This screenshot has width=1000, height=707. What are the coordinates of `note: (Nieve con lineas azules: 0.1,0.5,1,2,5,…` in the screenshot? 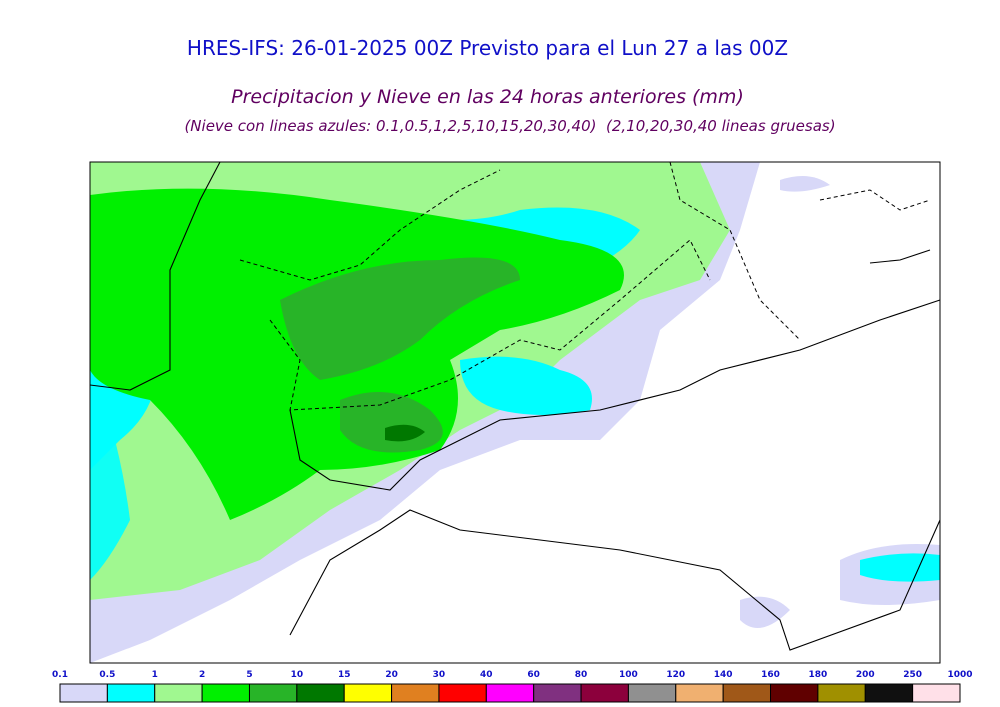 It's located at (510, 126).